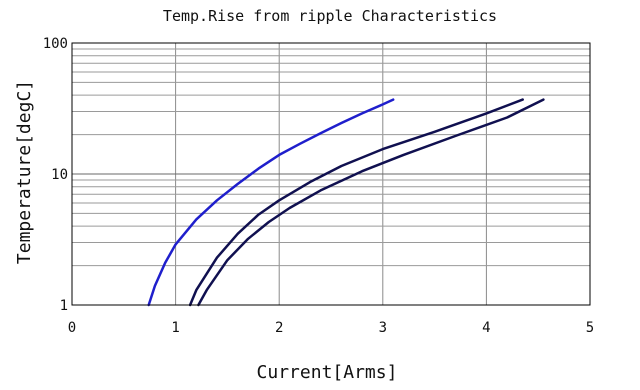 Image resolution: width=640 pixels, height=390 pixels. I want to click on x-tick-label: 4, so click(486, 328).